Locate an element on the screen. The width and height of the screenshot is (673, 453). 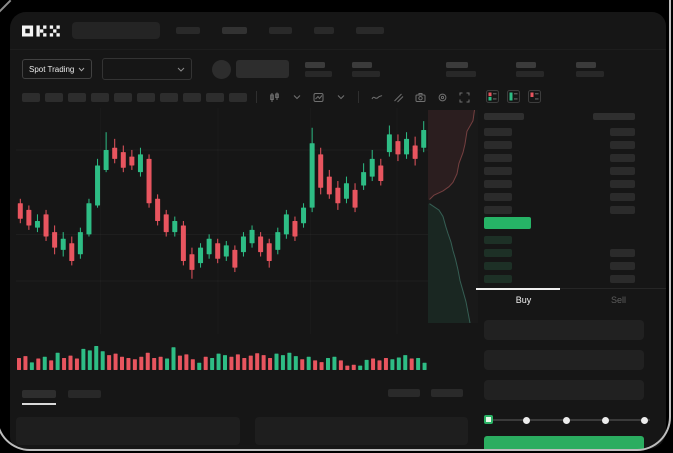
price-column-header-placeholder is located at coordinates (504, 116).